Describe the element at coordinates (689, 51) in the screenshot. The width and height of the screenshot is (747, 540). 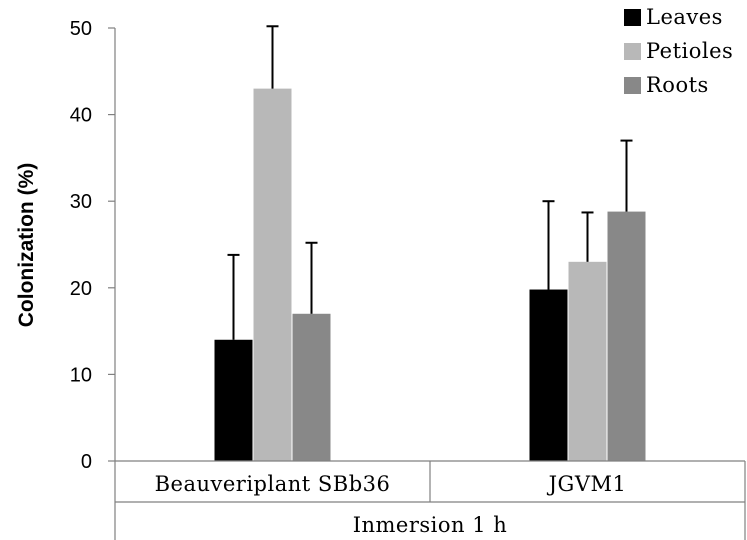
I see `legend-label-petioles: Petioles` at that location.